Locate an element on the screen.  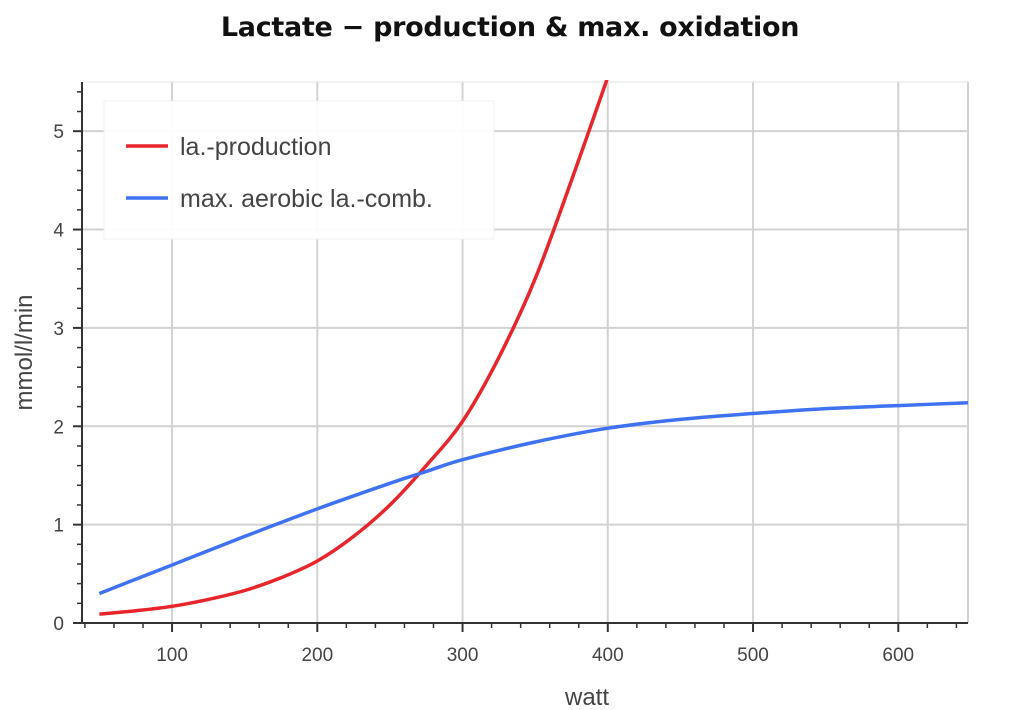
y-tick-label: 2 is located at coordinates (58, 427).